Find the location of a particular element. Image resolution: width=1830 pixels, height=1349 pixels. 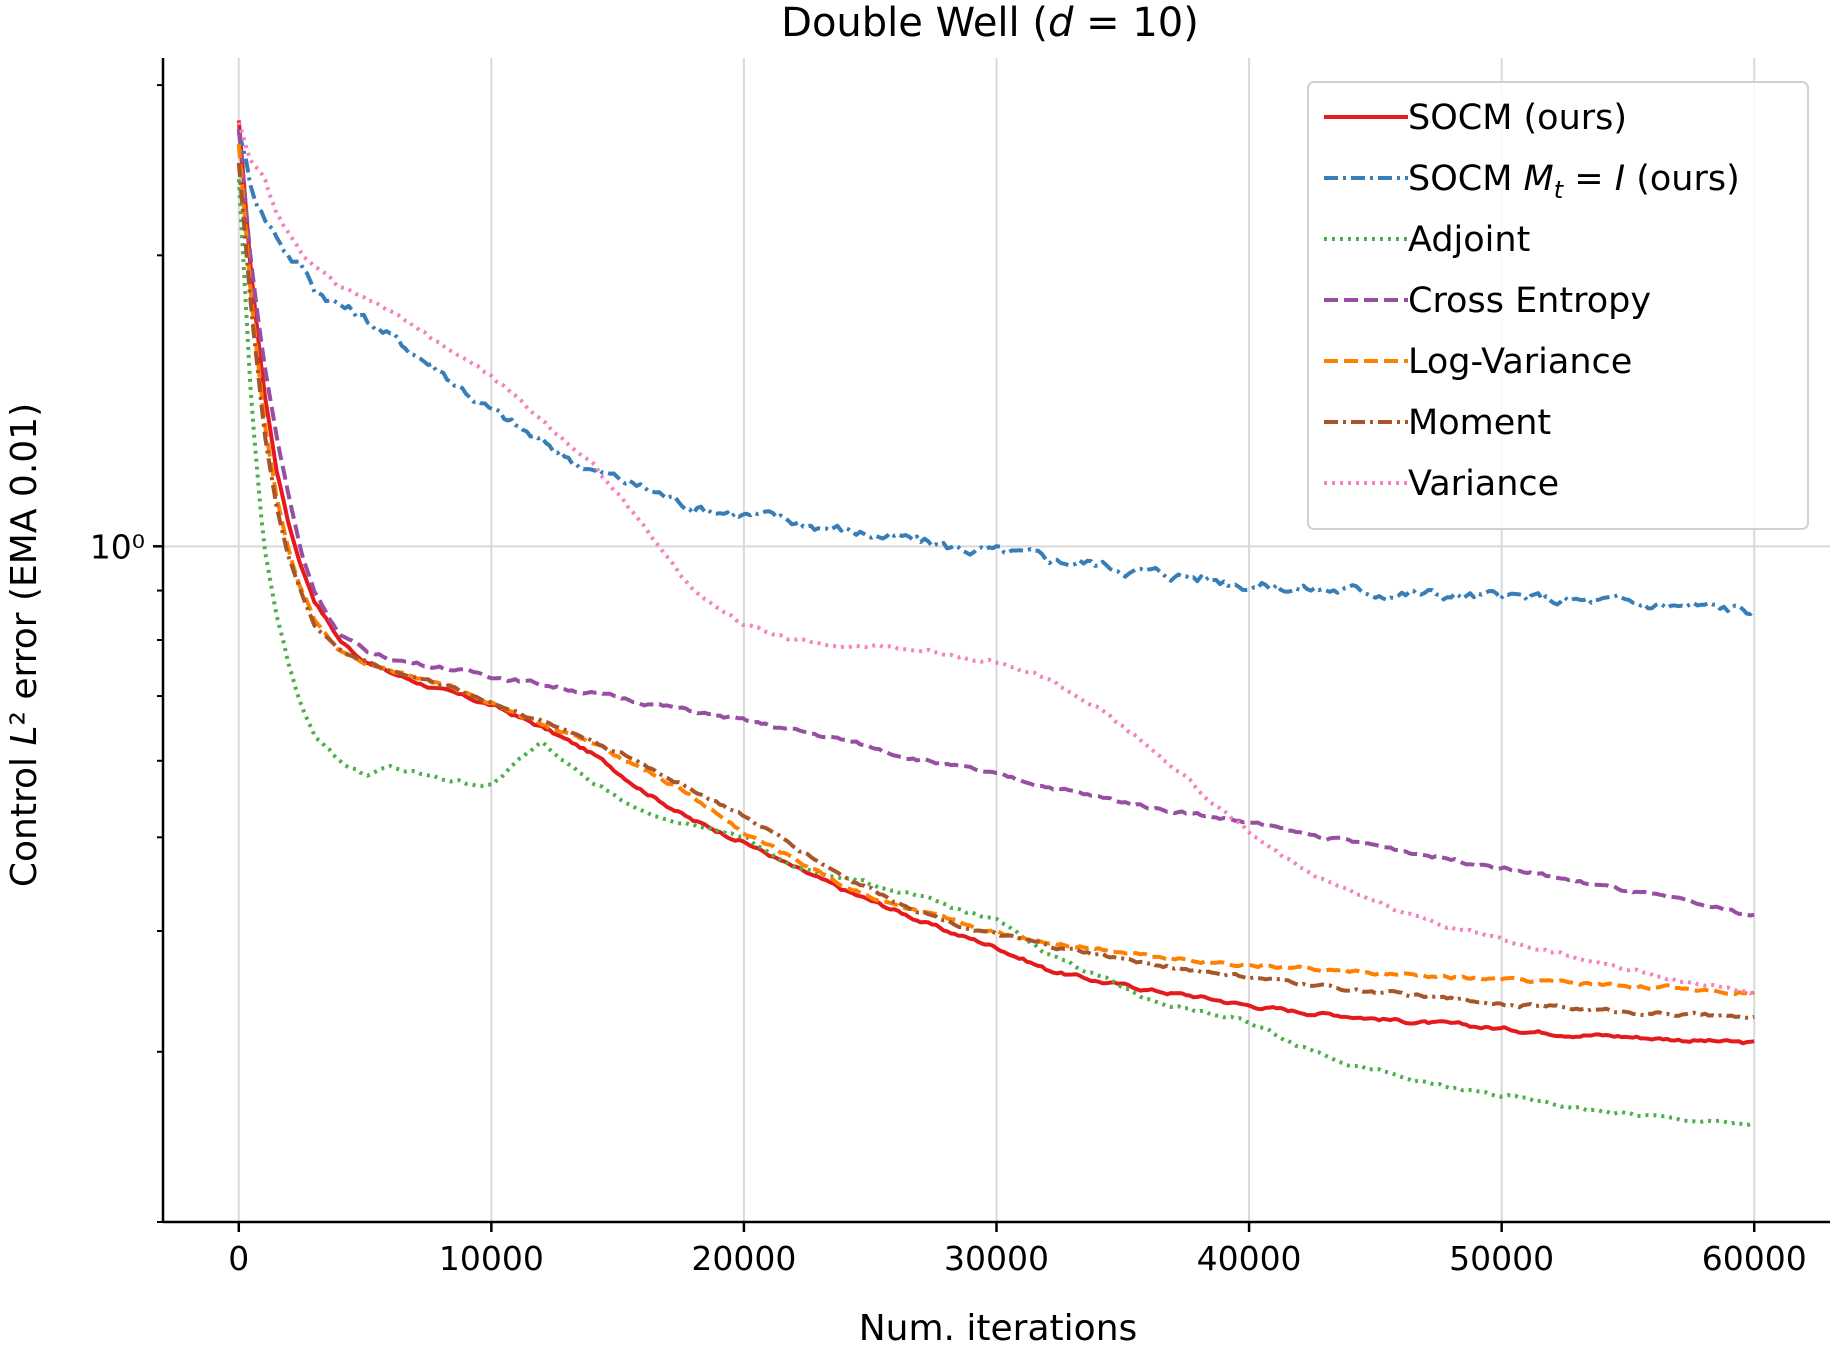

legend-item: Adjoint is located at coordinates (1427, 240).